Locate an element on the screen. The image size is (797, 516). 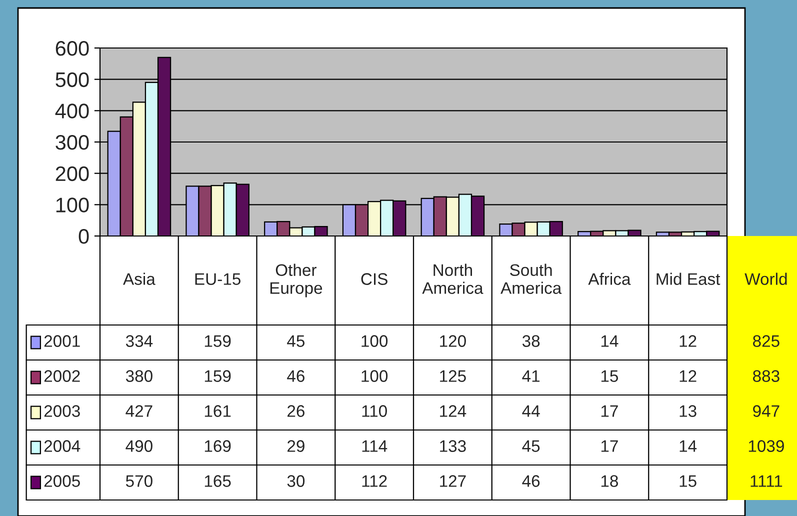
text: 825 is located at coordinates (766, 341).